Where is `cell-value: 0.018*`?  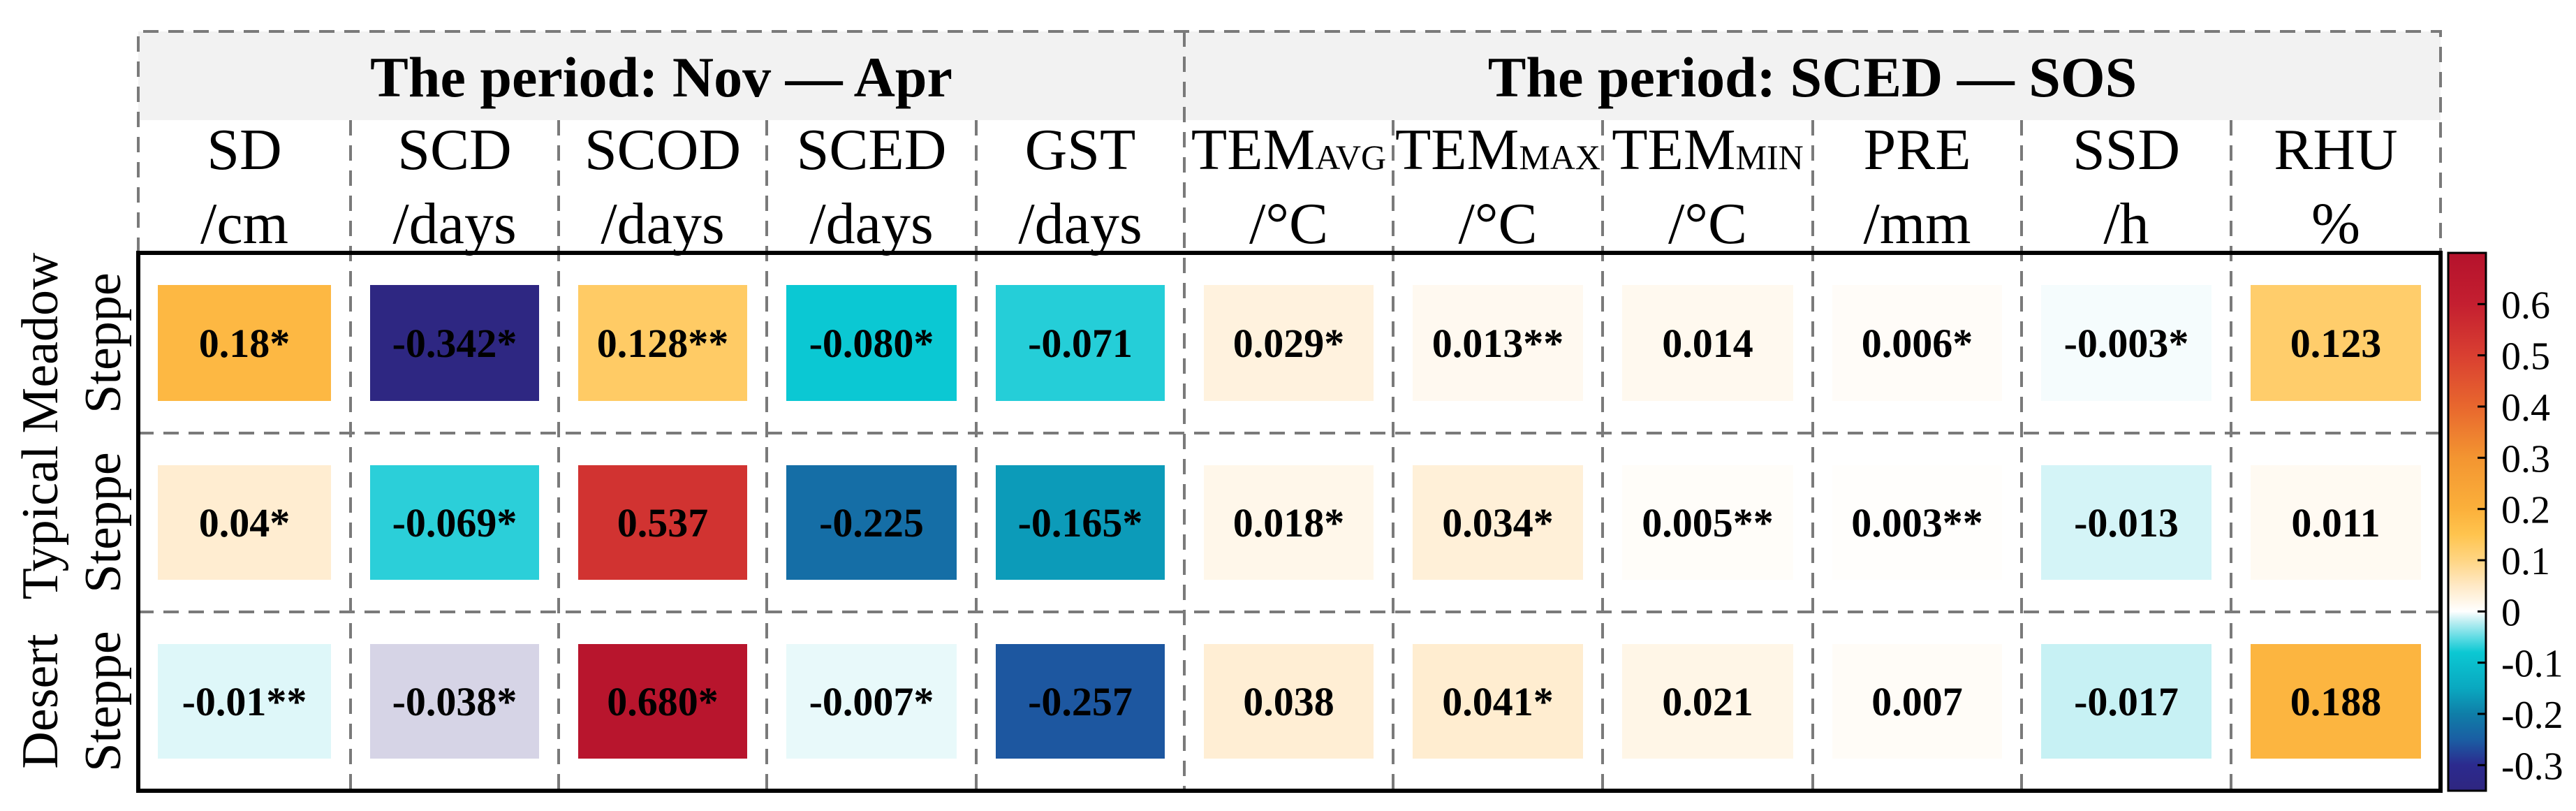 cell-value: 0.018* is located at coordinates (1289, 523).